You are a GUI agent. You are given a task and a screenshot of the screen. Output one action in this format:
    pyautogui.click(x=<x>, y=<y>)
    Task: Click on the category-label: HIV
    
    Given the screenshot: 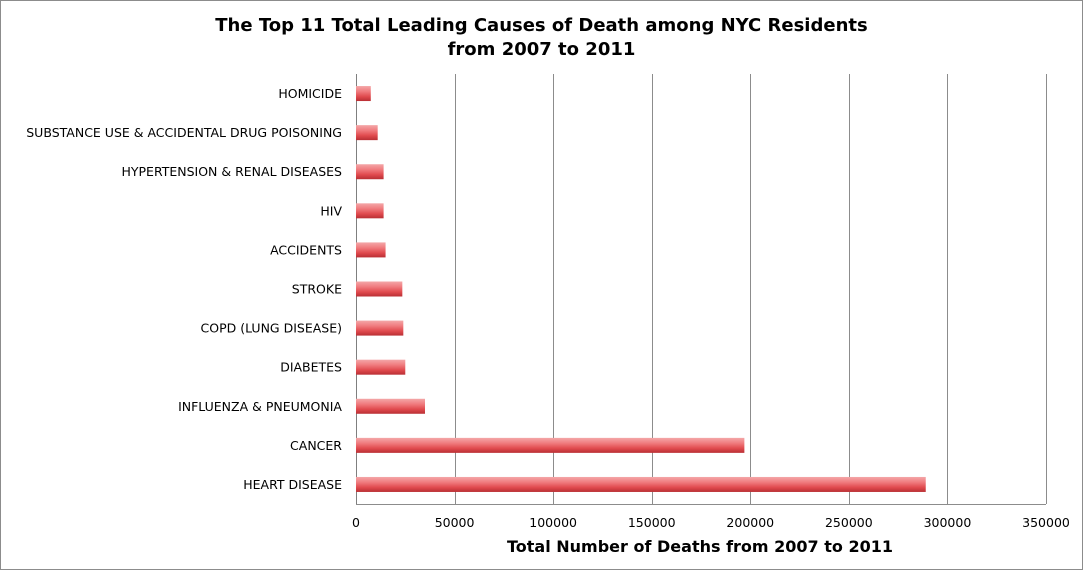 What is the action you would take?
    pyautogui.click(x=331, y=210)
    